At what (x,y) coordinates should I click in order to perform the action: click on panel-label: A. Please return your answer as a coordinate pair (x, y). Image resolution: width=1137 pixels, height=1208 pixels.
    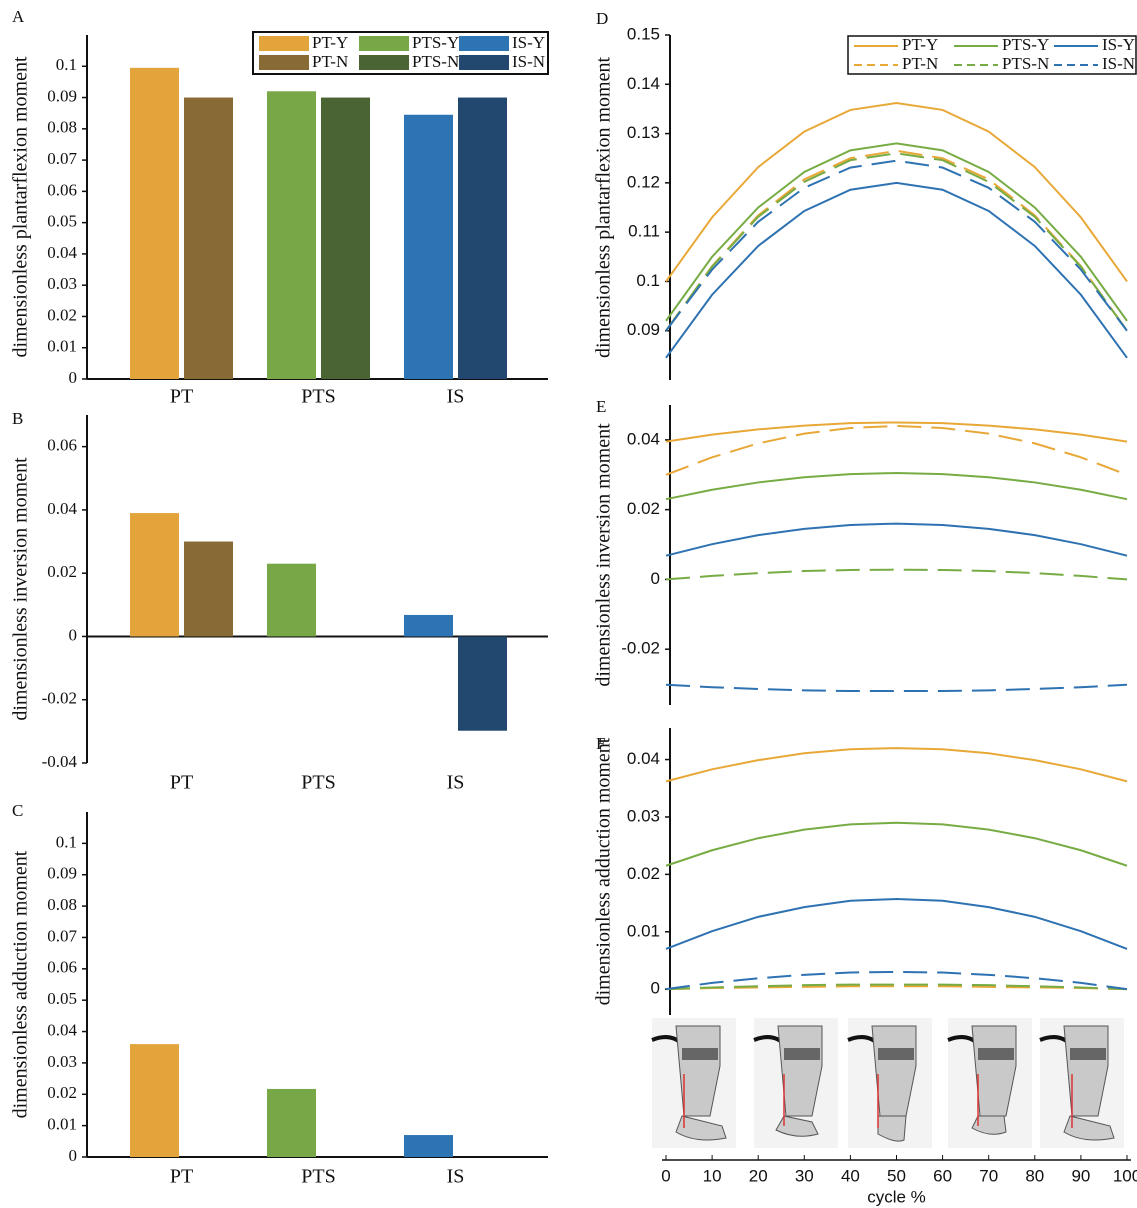
    Looking at the image, I should click on (18, 16).